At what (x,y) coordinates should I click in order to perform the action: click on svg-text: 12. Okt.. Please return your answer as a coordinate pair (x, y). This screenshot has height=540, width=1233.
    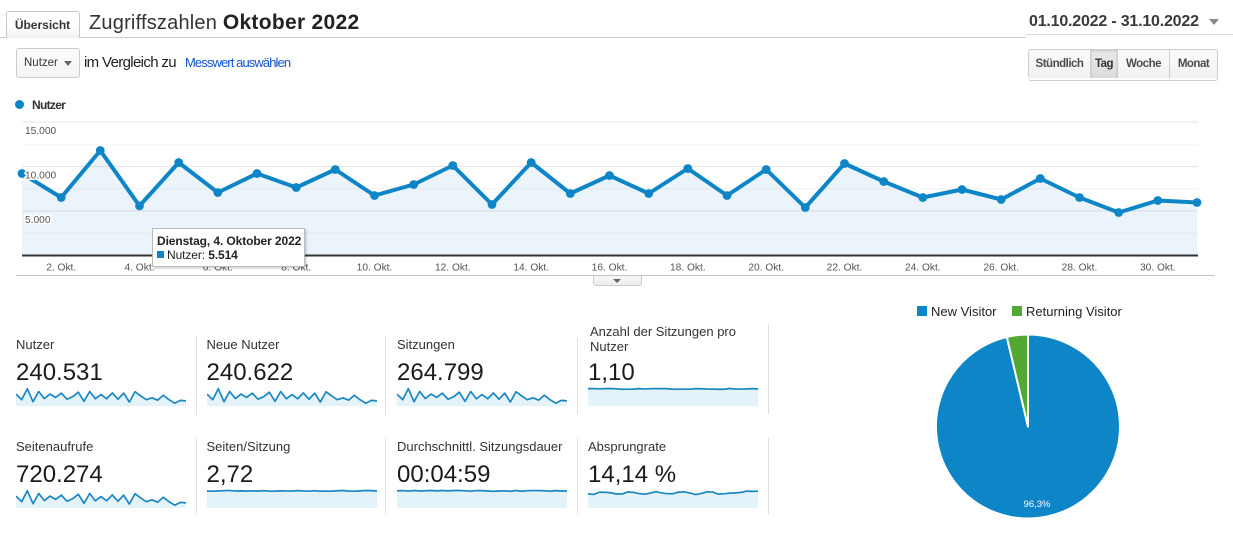
    Looking at the image, I should click on (453, 268).